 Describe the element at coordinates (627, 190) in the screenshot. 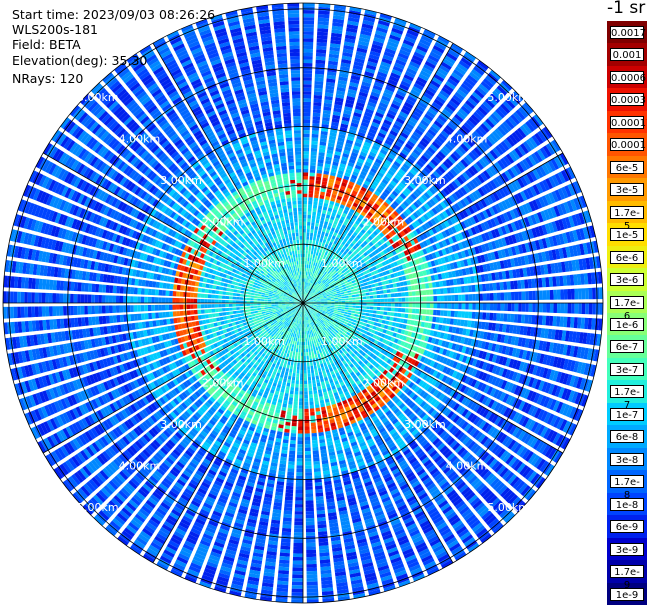

I see `colorbar-tick-label: 3e-5` at that location.